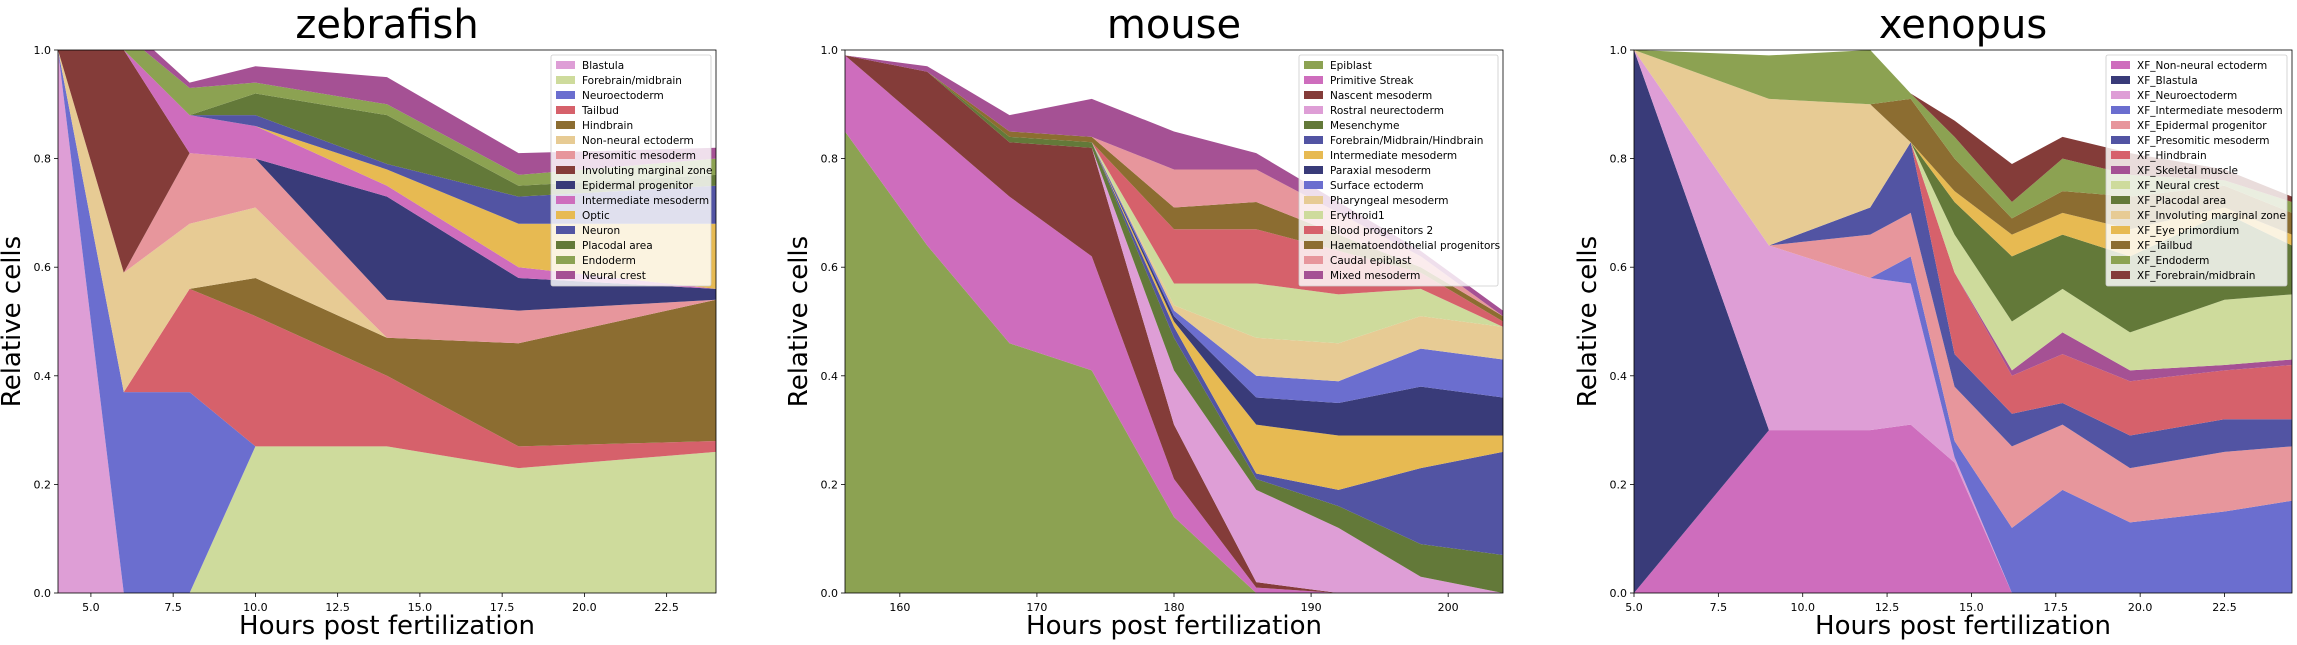 This screenshot has height=645, width=2297. I want to click on area-Caudal epiblast, so click(1174, 186).